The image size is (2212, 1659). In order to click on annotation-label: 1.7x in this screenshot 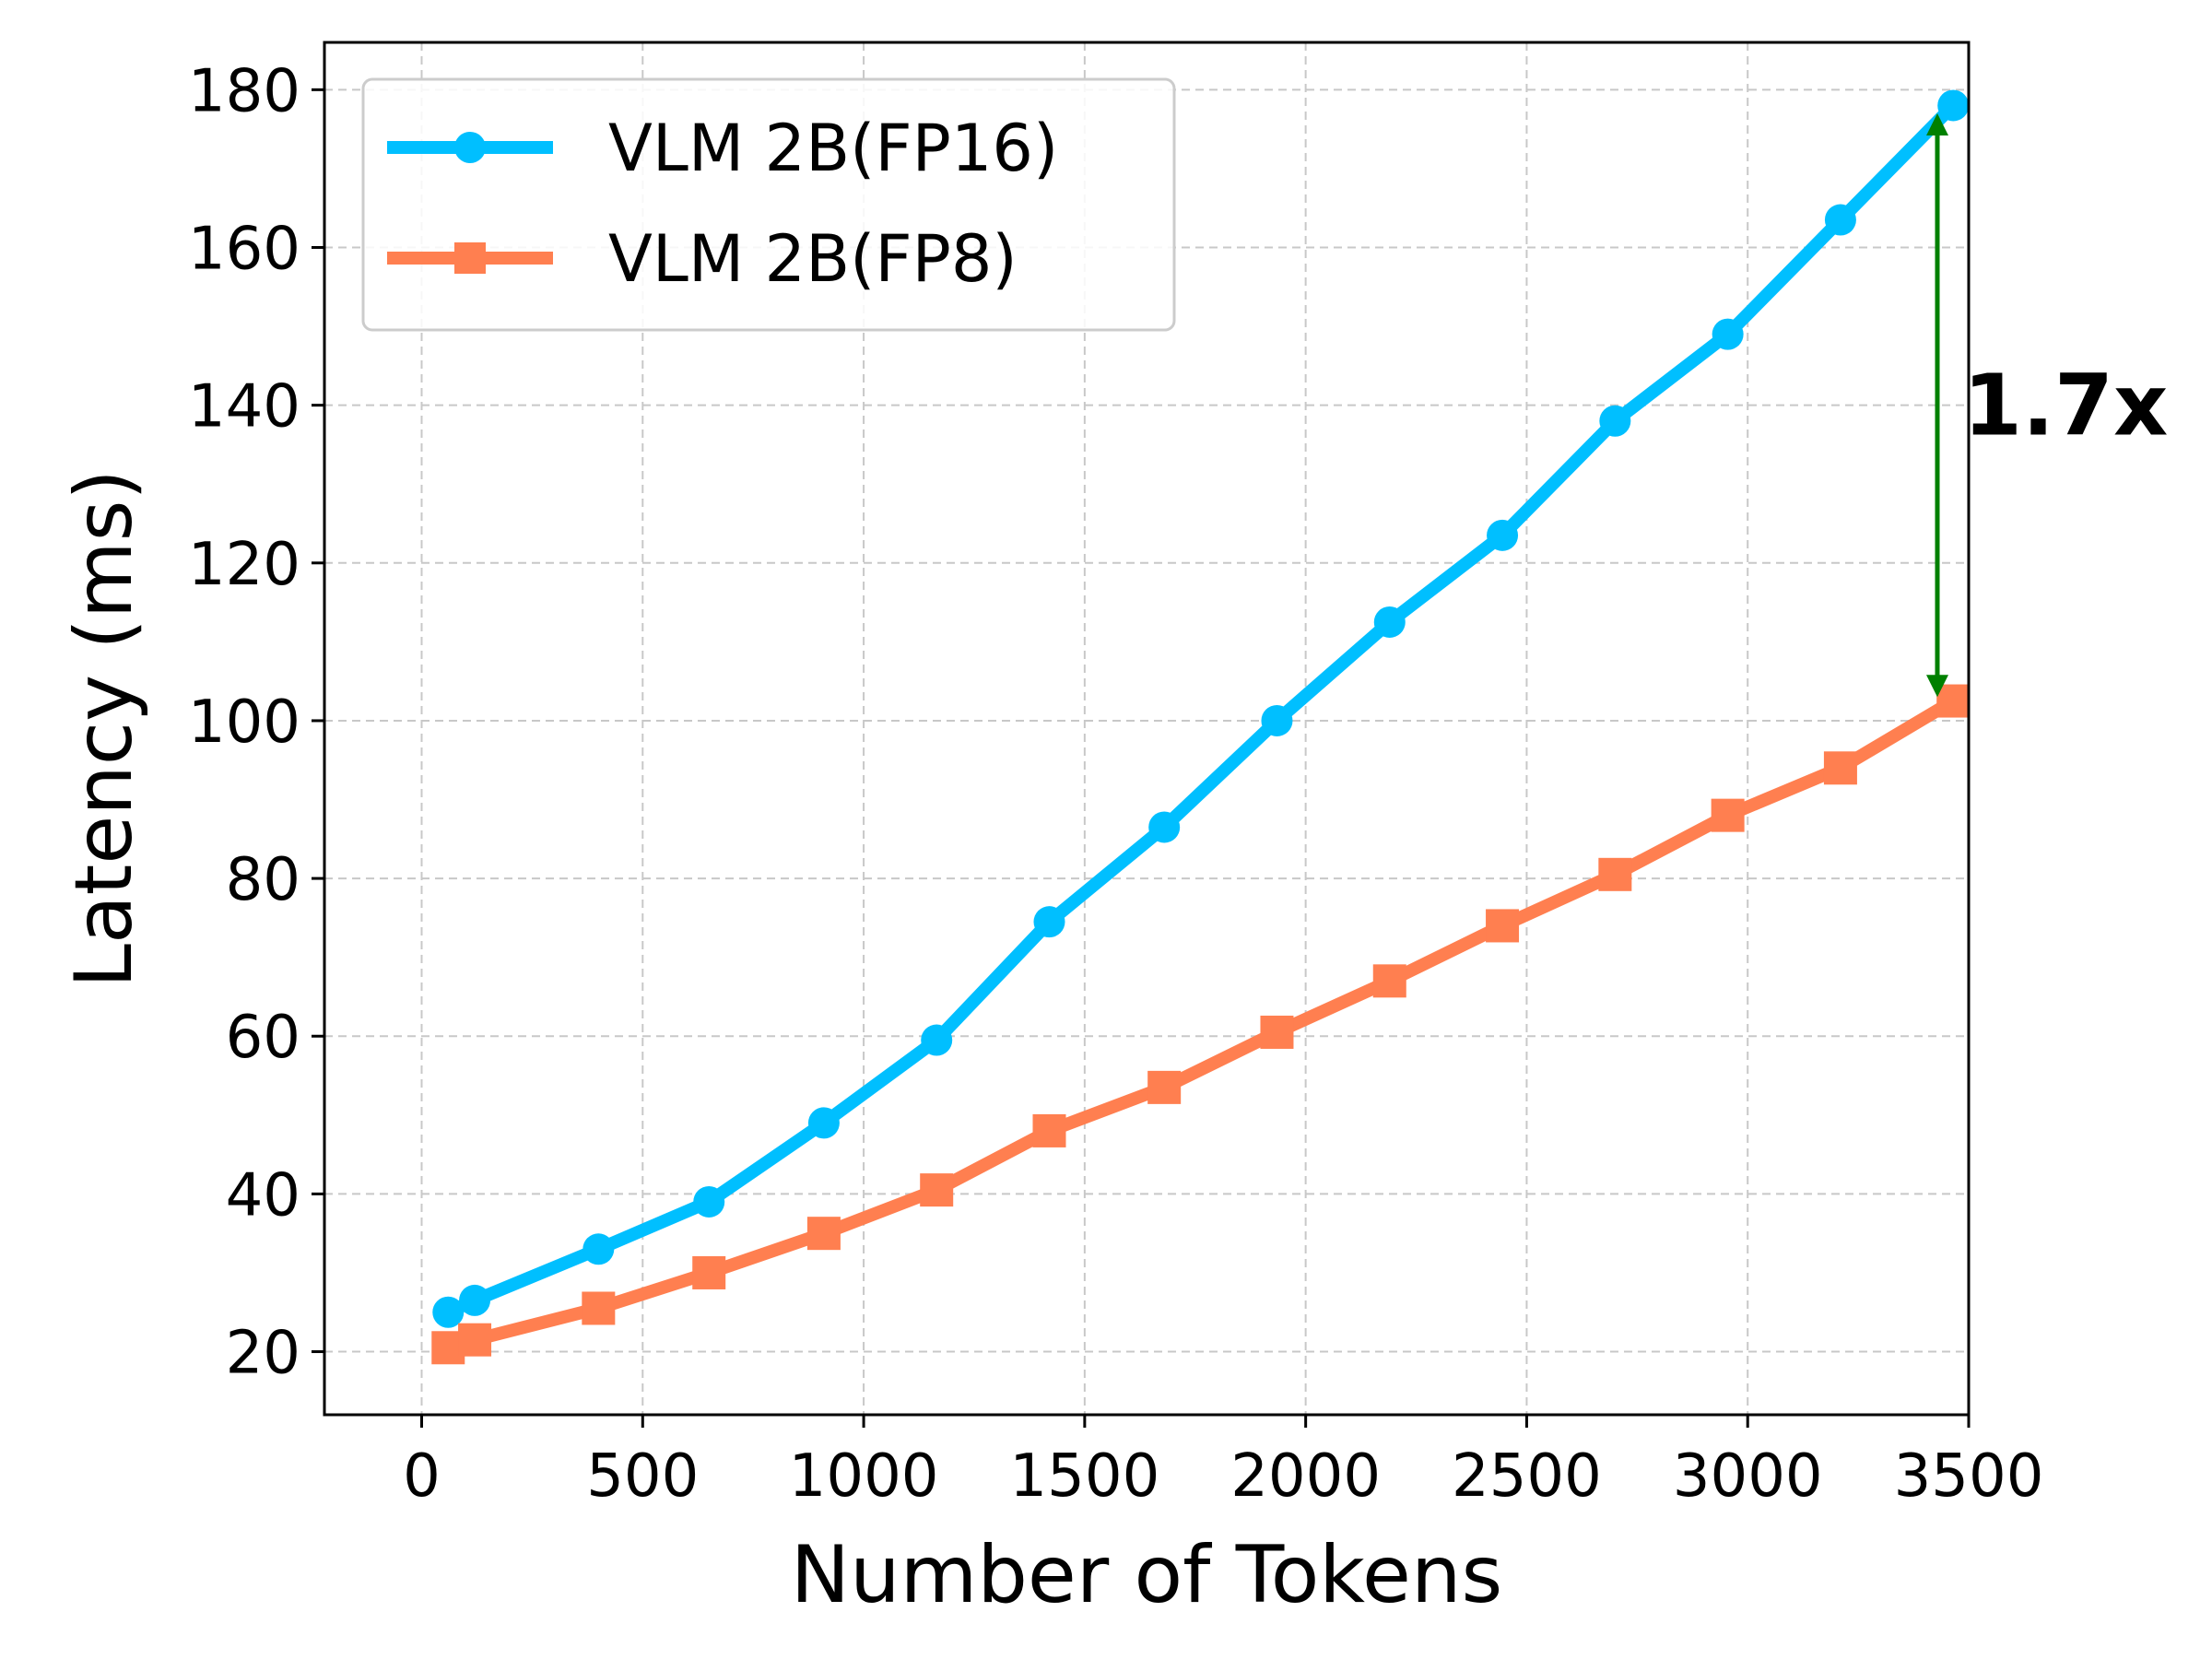, I will do `click(2065, 406)`.